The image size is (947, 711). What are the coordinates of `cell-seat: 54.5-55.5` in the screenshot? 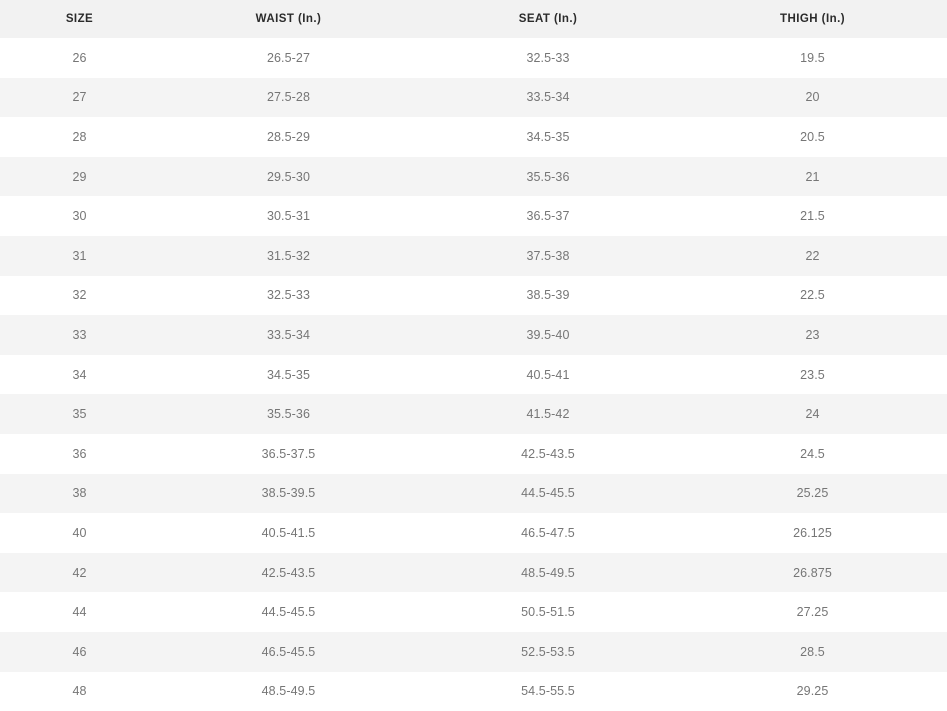 It's located at (548, 691).